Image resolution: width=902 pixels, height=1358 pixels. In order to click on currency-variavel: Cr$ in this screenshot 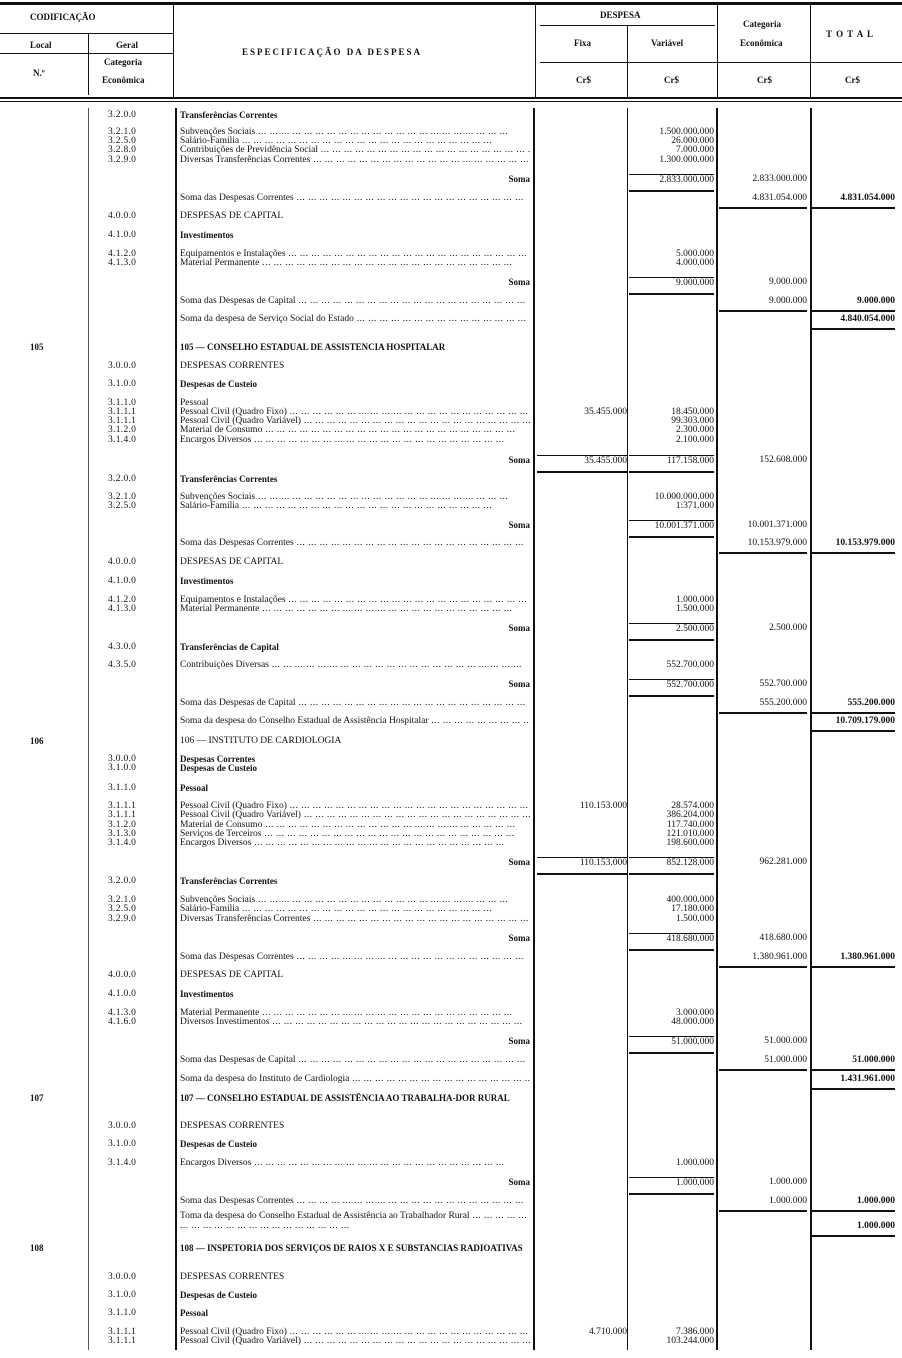, I will do `click(671, 80)`.